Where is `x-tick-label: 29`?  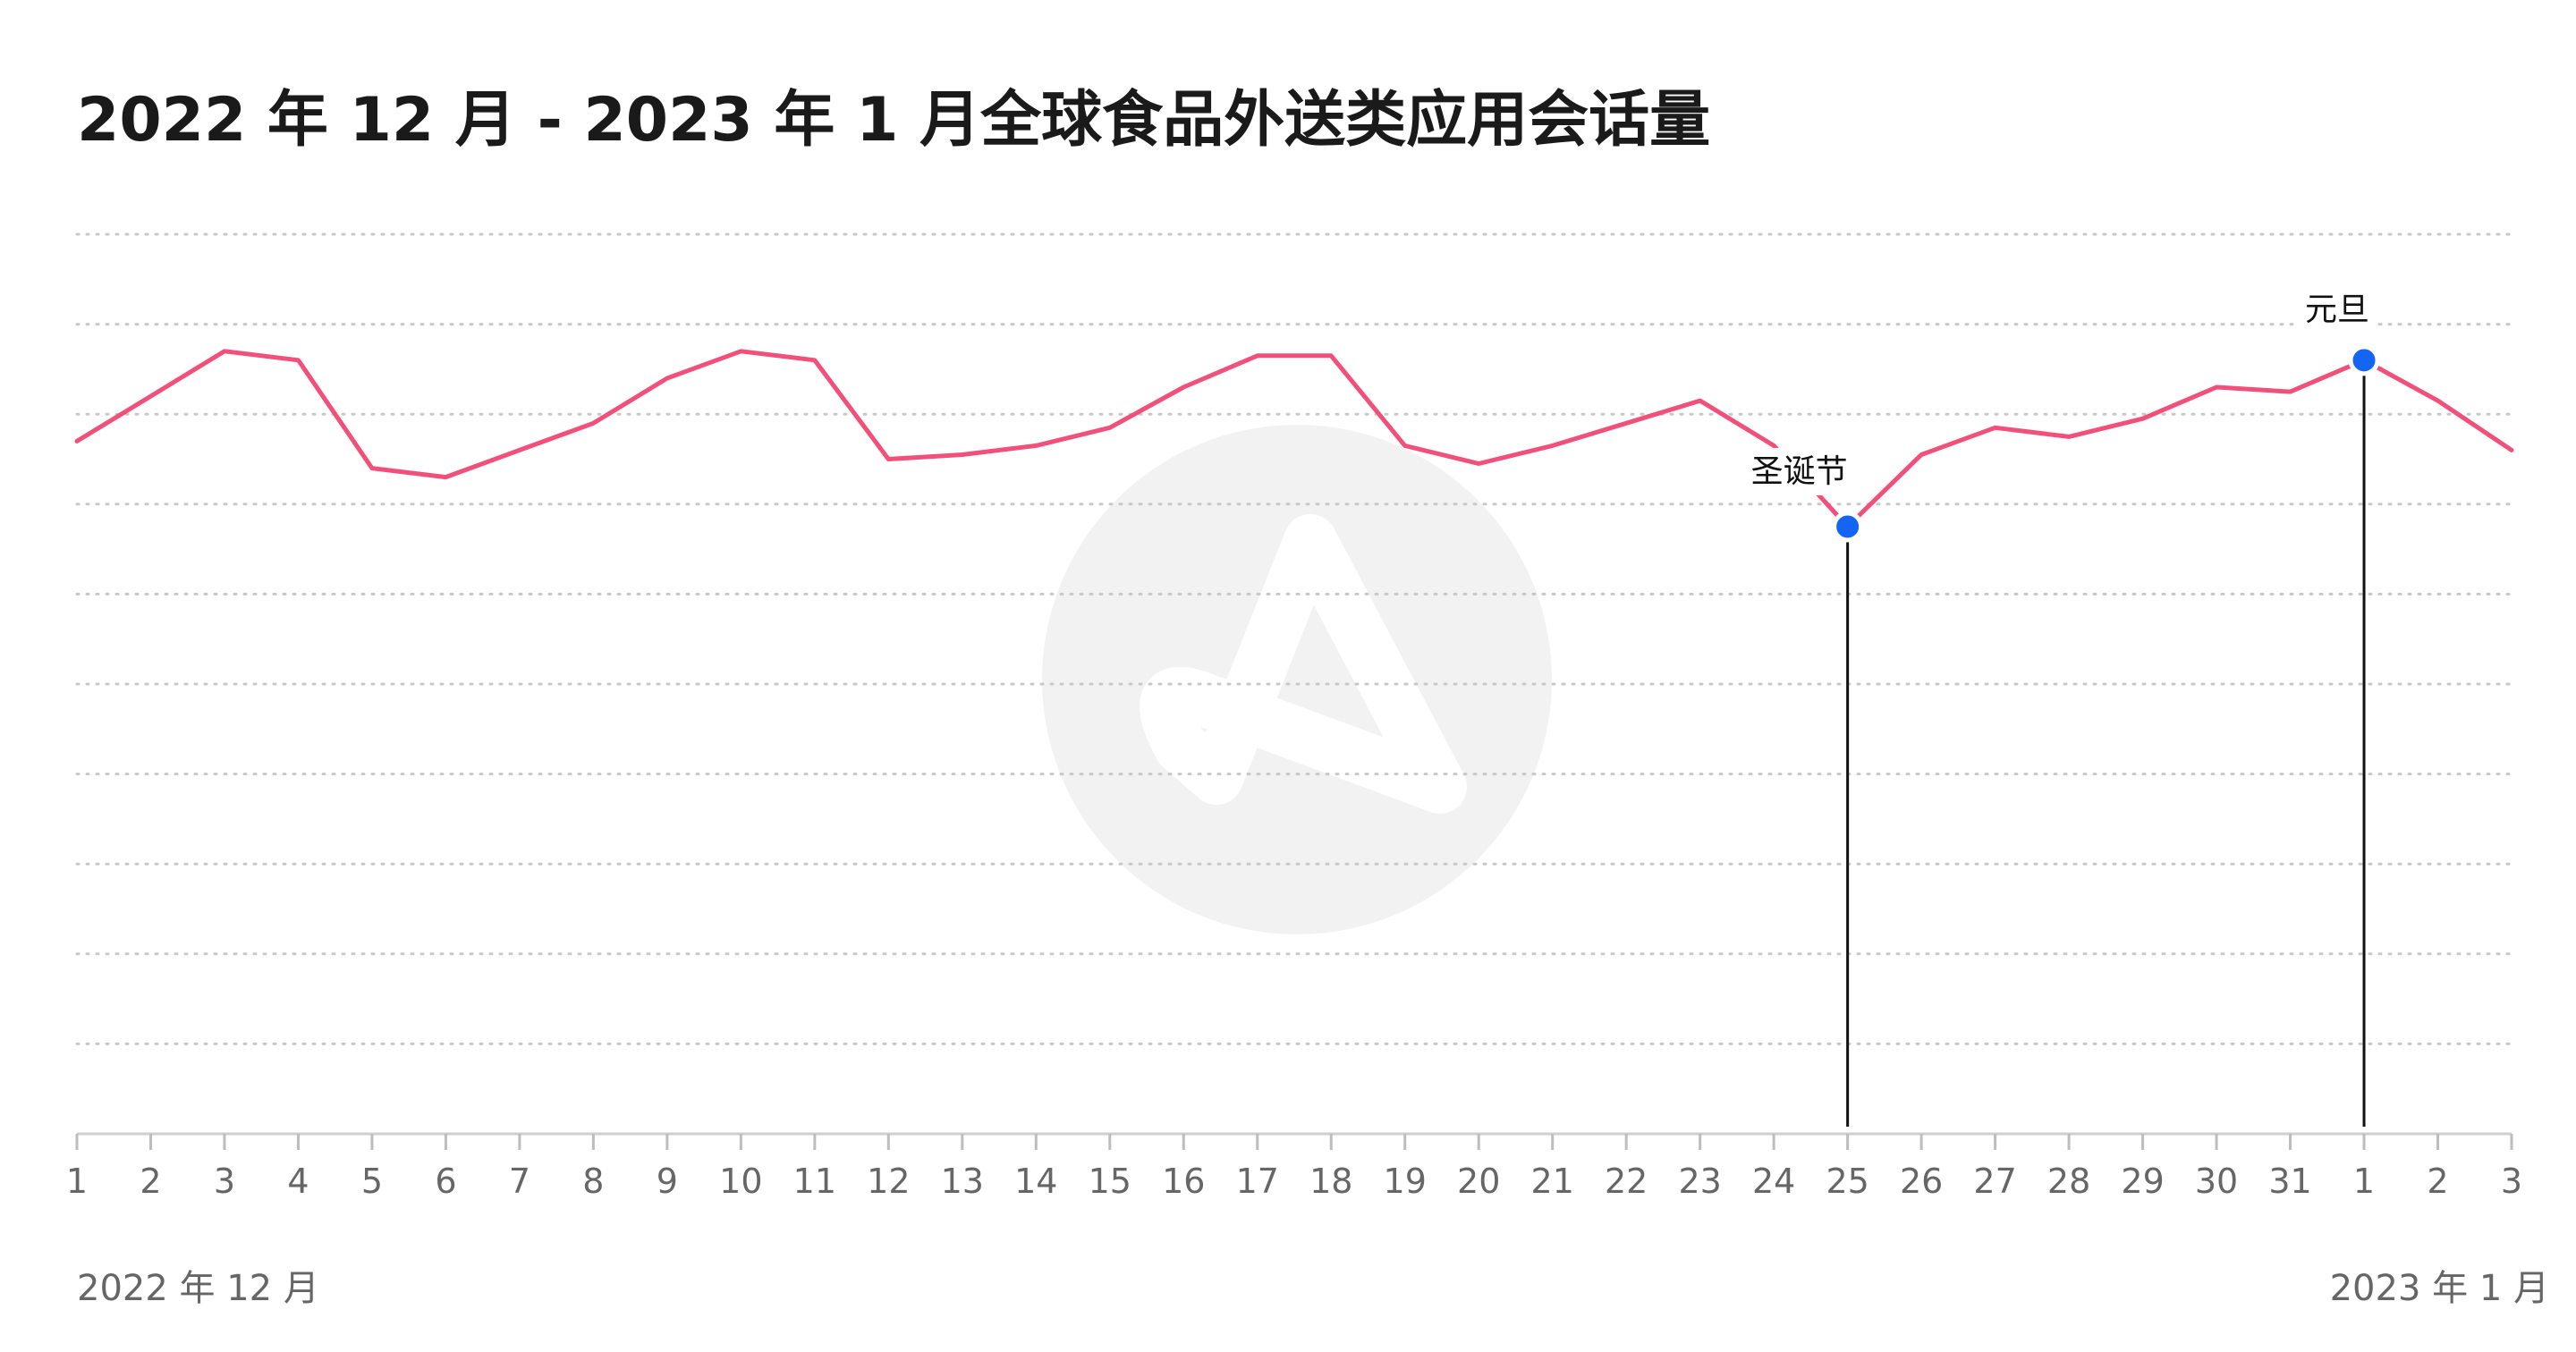 x-tick-label: 29 is located at coordinates (2142, 1181).